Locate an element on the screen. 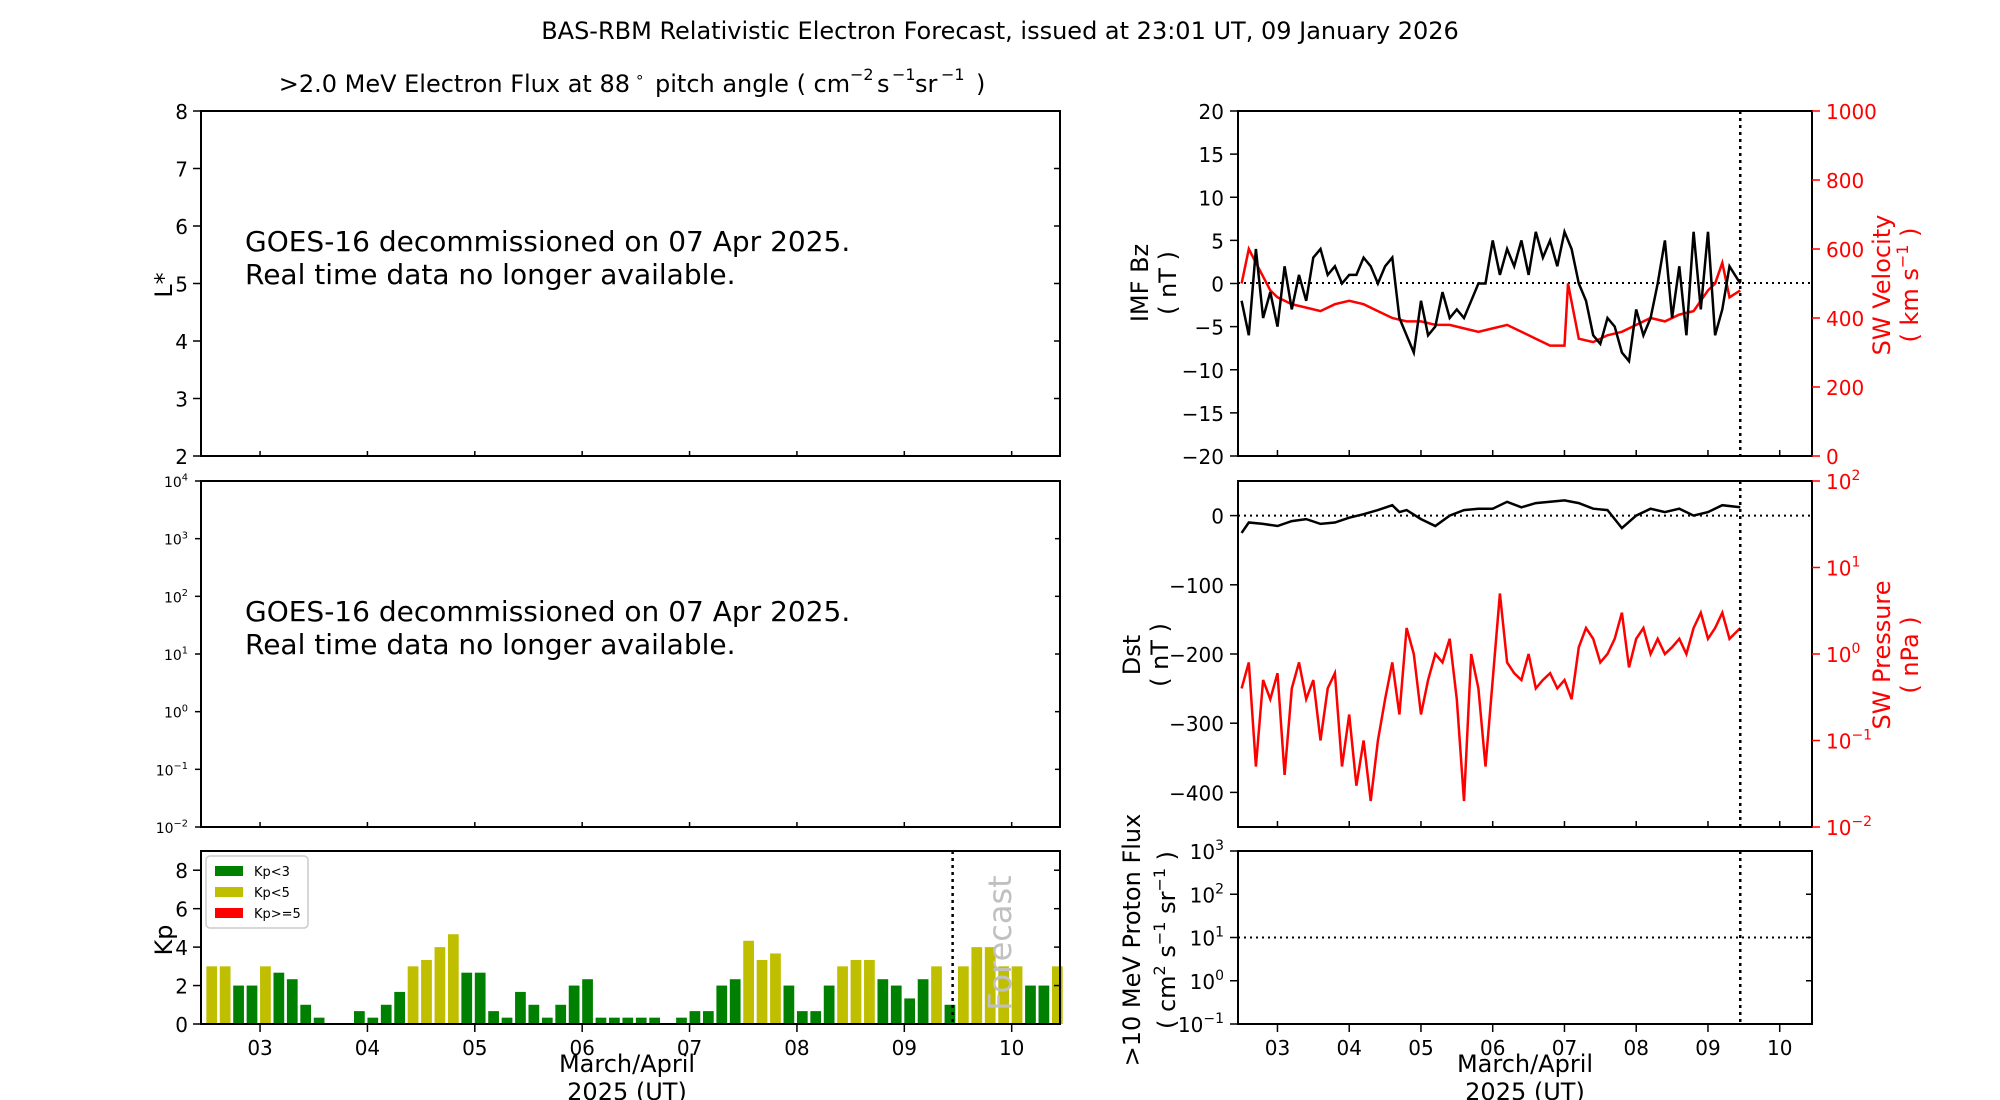 Image resolution: width=2000 pixels, height=1100 pixels. kp-panel-xlabel-line1: March/April is located at coordinates (627, 1064).